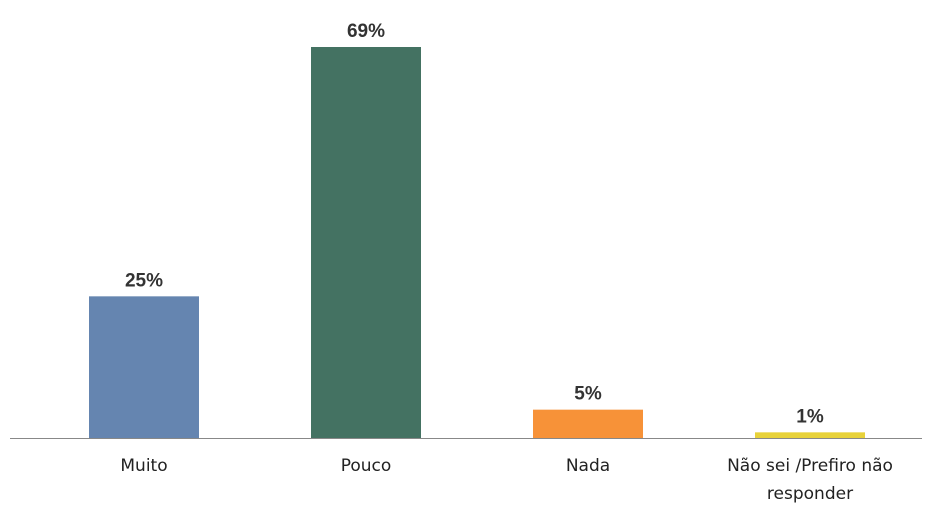 The height and width of the screenshot is (507, 933). Describe the element at coordinates (366, 466) in the screenshot. I see `x-tick-label: Pouco` at that location.